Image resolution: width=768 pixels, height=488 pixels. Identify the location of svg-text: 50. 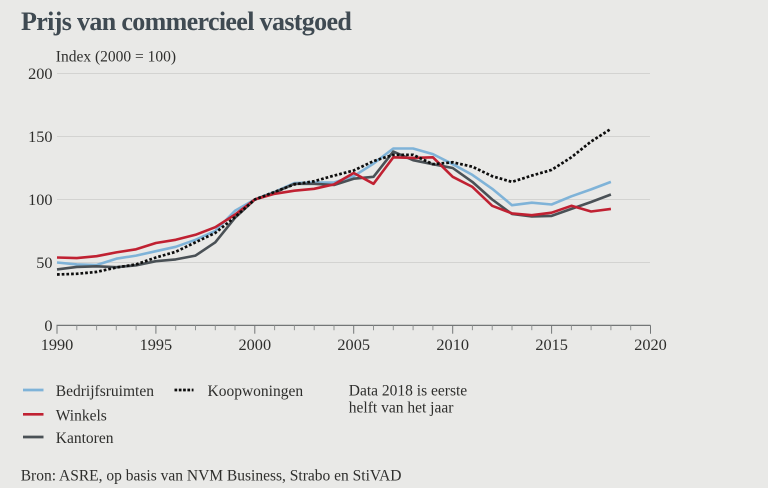
(44, 262).